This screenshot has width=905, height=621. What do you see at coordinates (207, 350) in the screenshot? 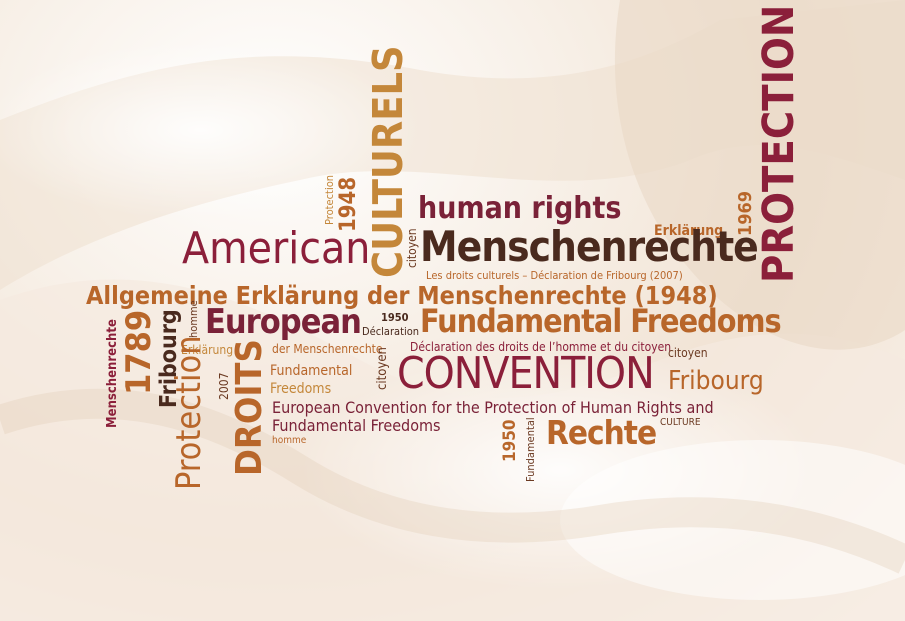
I see `word-erklarung-2: Erklärung` at bounding box center [207, 350].